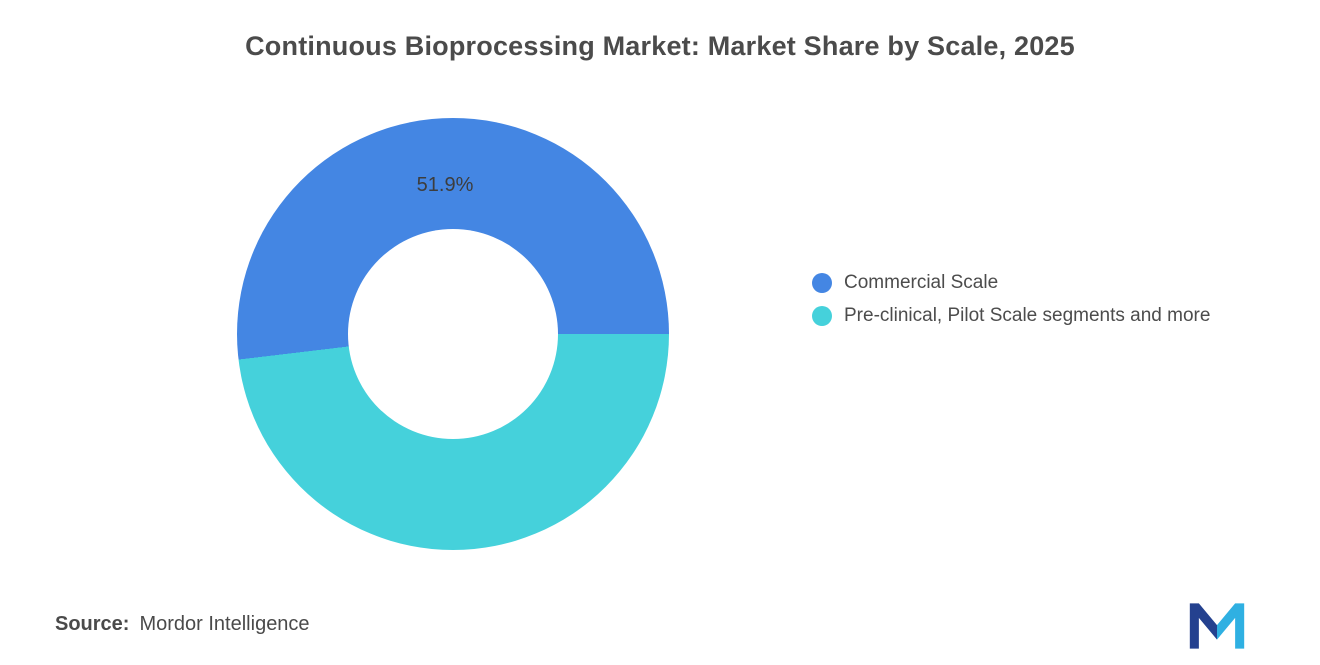 The width and height of the screenshot is (1320, 665). I want to click on source-line: Source: Mordor Intelligence, so click(182, 624).